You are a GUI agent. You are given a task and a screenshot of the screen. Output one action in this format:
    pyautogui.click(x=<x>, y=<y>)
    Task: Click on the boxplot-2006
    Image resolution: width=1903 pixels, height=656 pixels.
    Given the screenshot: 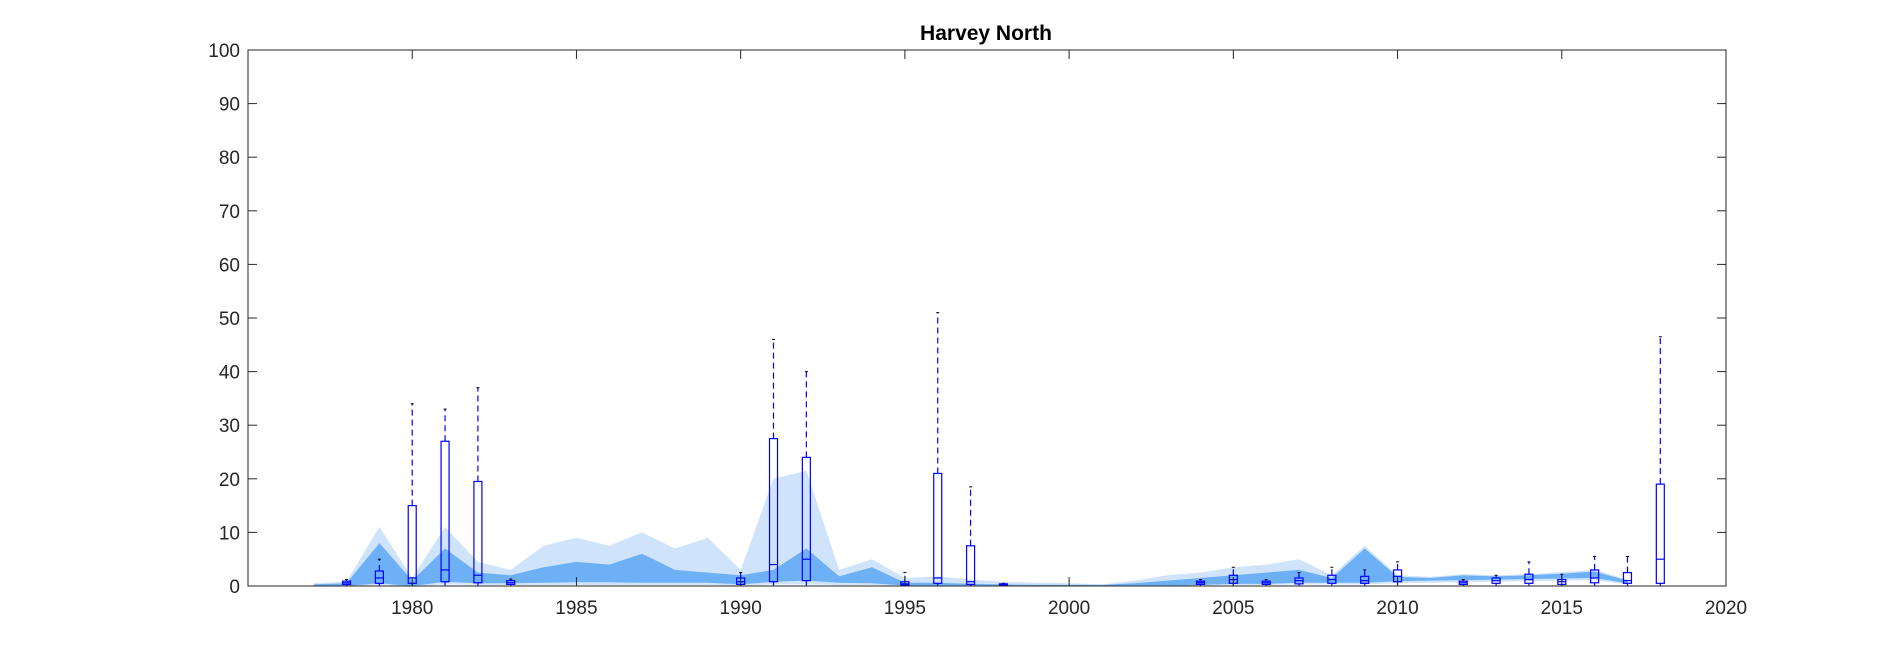 What is the action you would take?
    pyautogui.click(x=1266, y=582)
    